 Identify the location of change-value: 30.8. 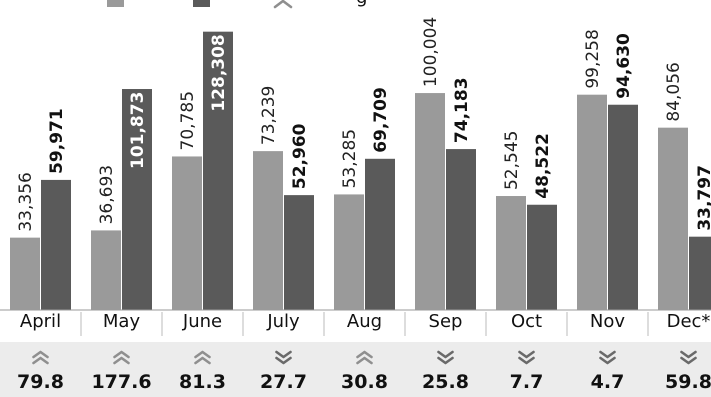
(364, 382).